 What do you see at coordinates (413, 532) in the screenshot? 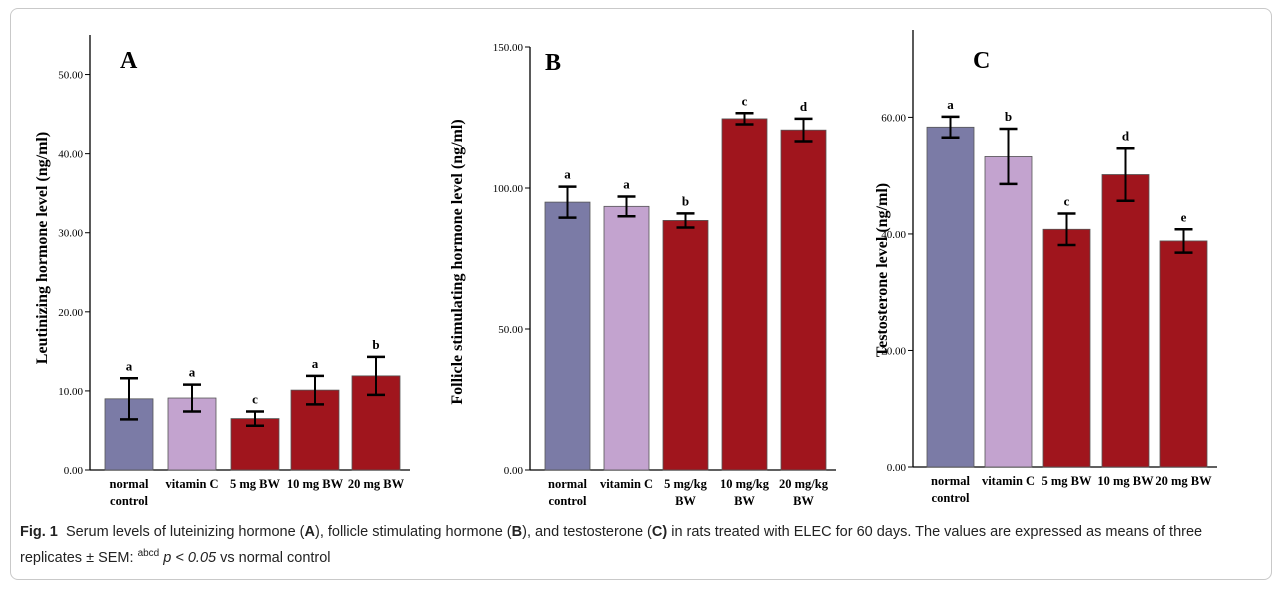
I see `caption-text-2: ), follicle stimulating hormone (` at bounding box center [413, 532].